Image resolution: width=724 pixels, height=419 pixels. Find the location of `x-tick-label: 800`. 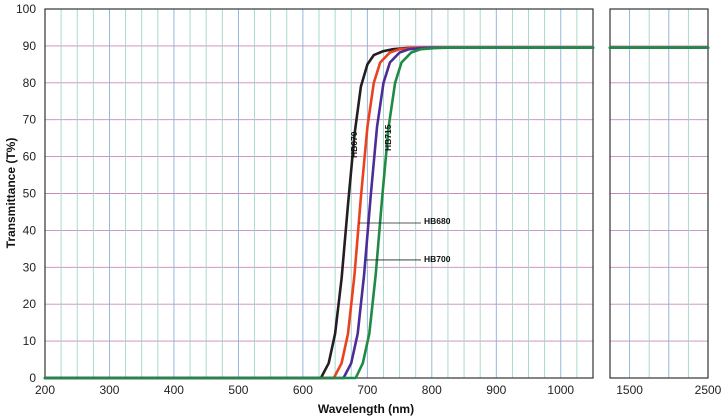

x-tick-label: 800 is located at coordinates (432, 390).